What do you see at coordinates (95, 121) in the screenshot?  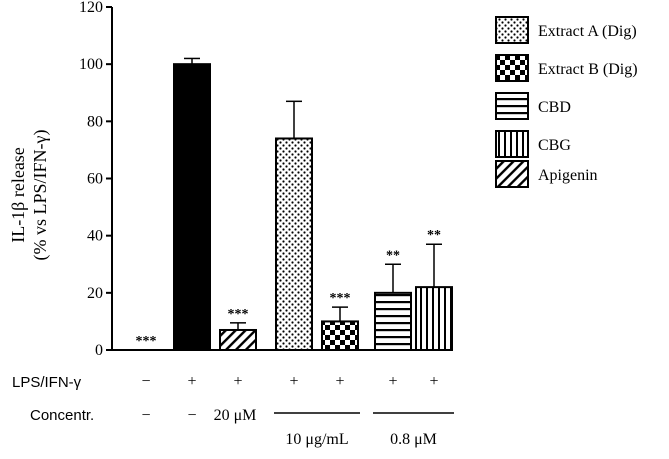 I see `y-tick-label: 80` at bounding box center [95, 121].